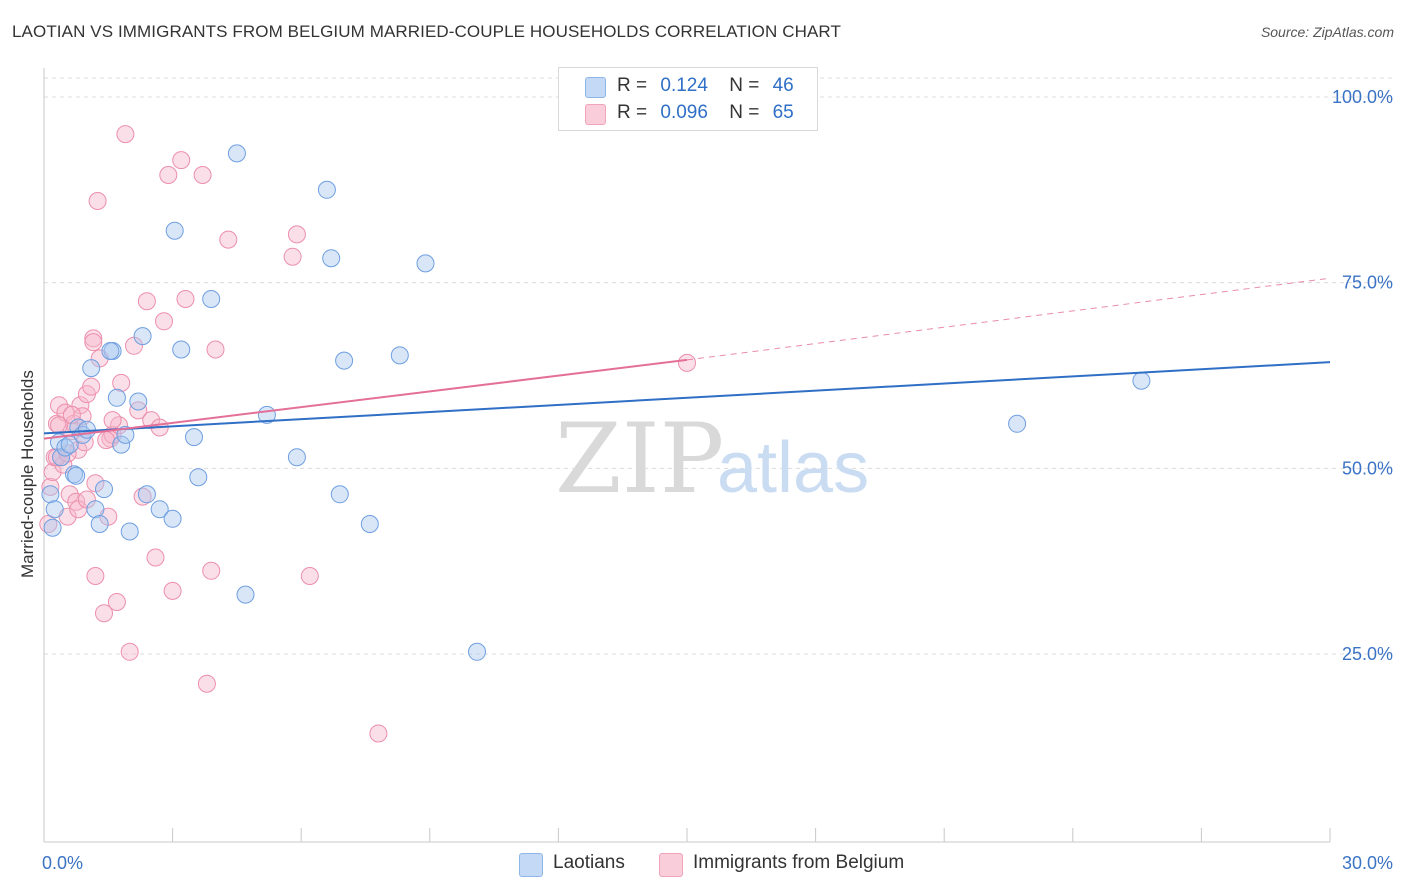 The height and width of the screenshot is (892, 1406). What do you see at coordinates (589, 862) in the screenshot?
I see `bottom-legend-label-laotians: Laotians` at bounding box center [589, 862].